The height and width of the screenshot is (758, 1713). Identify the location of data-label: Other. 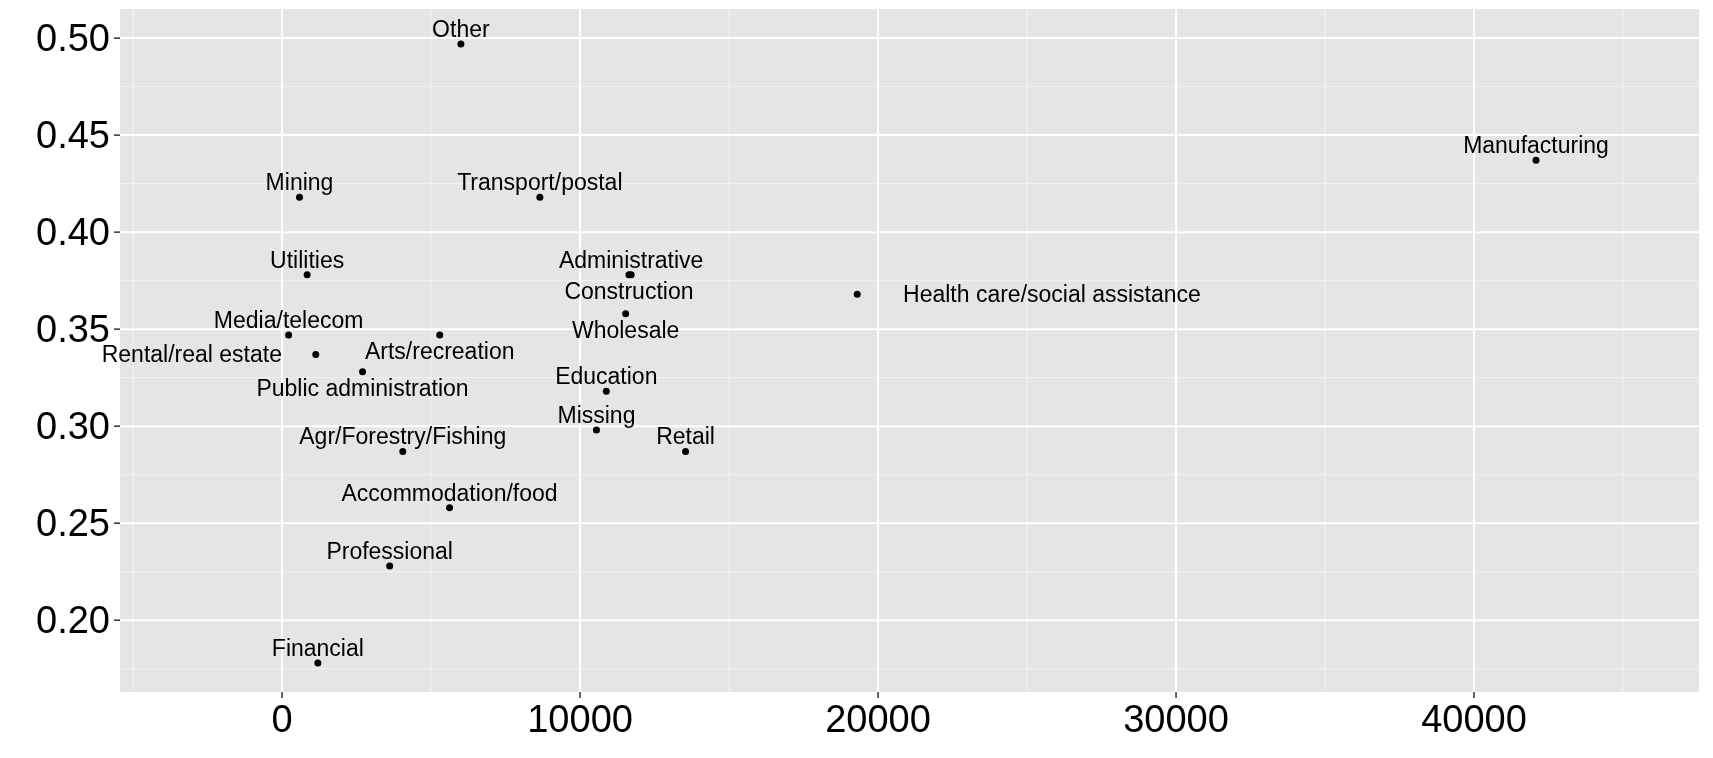
(461, 28).